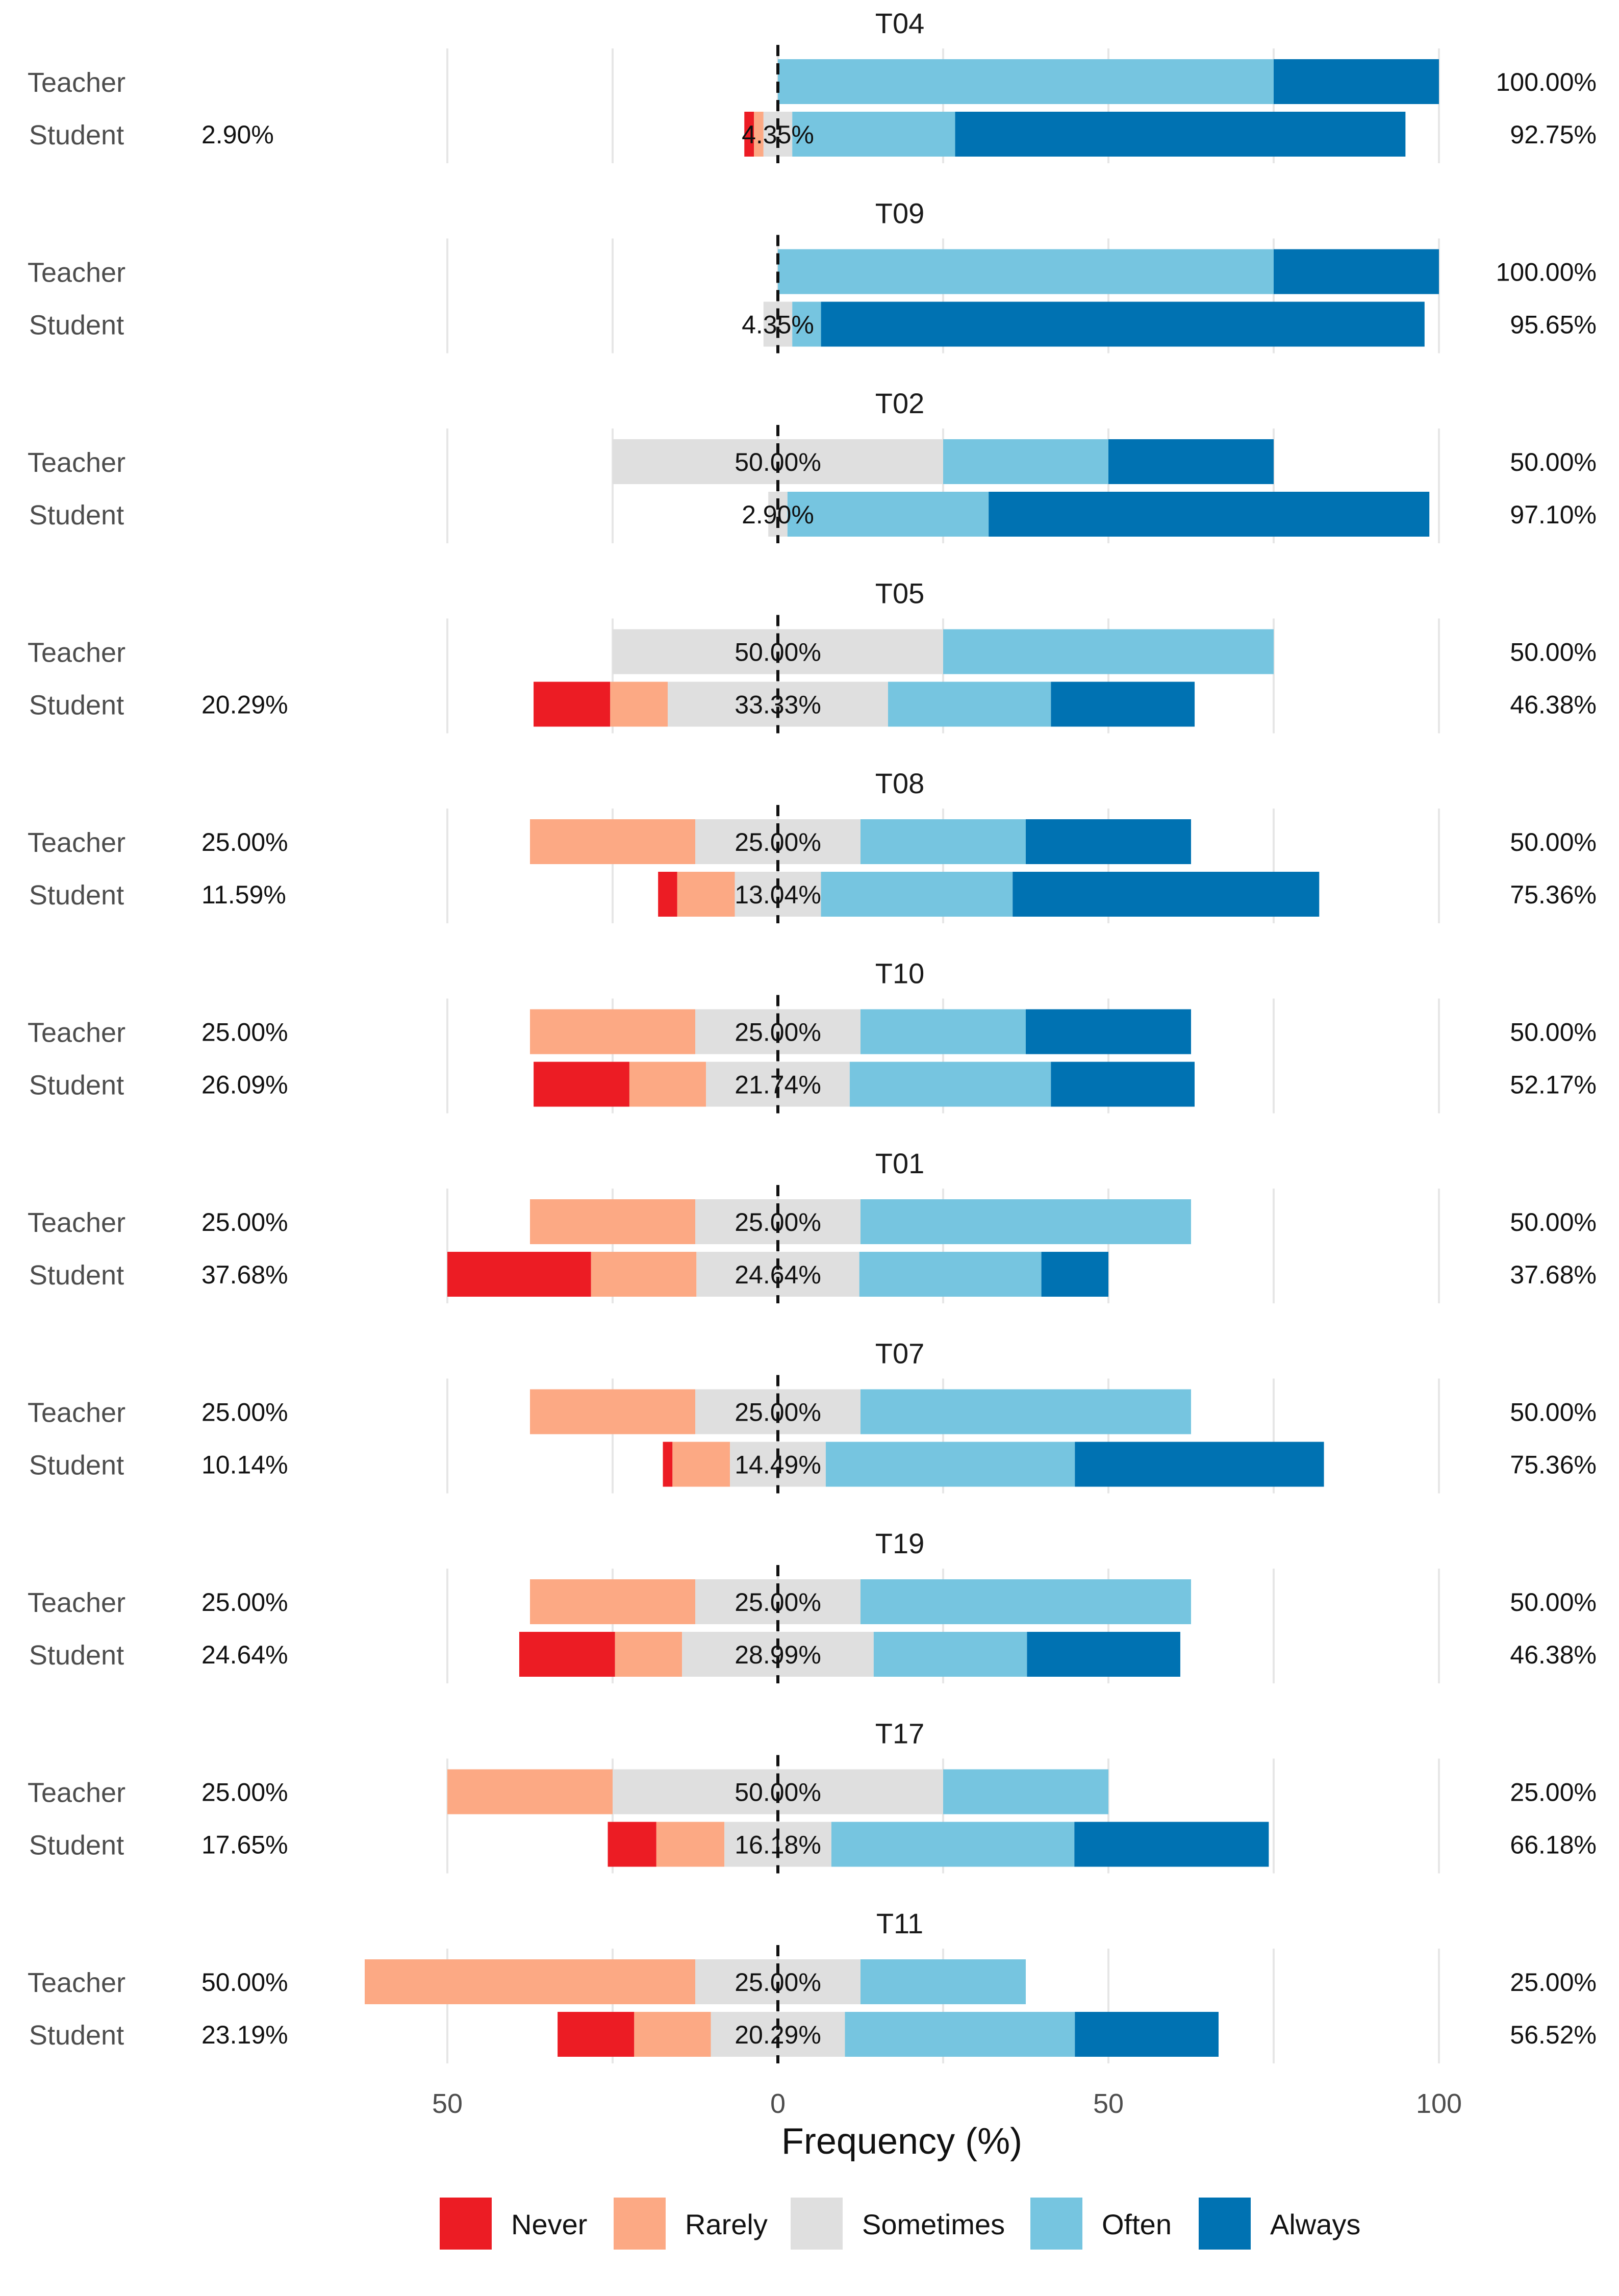 This screenshot has width=1619, height=2296. What do you see at coordinates (900, 1734) in the screenshot?
I see `panel-title: T17` at bounding box center [900, 1734].